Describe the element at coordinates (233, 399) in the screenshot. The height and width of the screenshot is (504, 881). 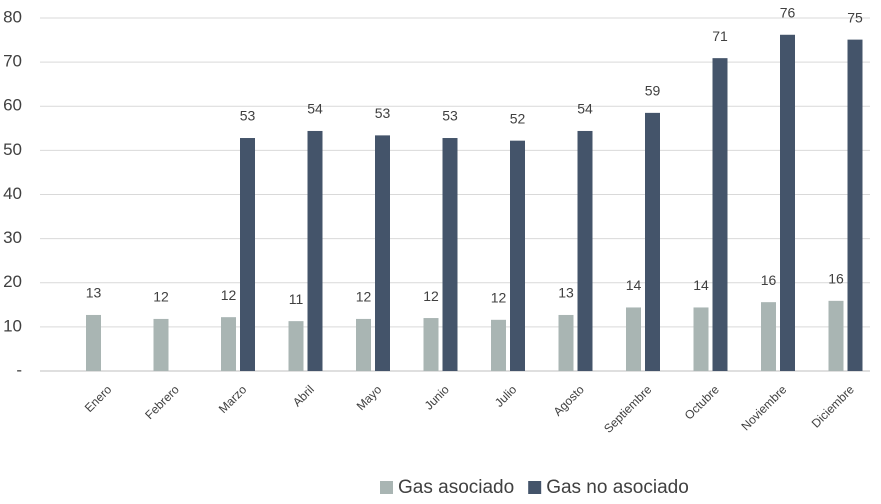
I see `x-tick-label: Marzo` at that location.